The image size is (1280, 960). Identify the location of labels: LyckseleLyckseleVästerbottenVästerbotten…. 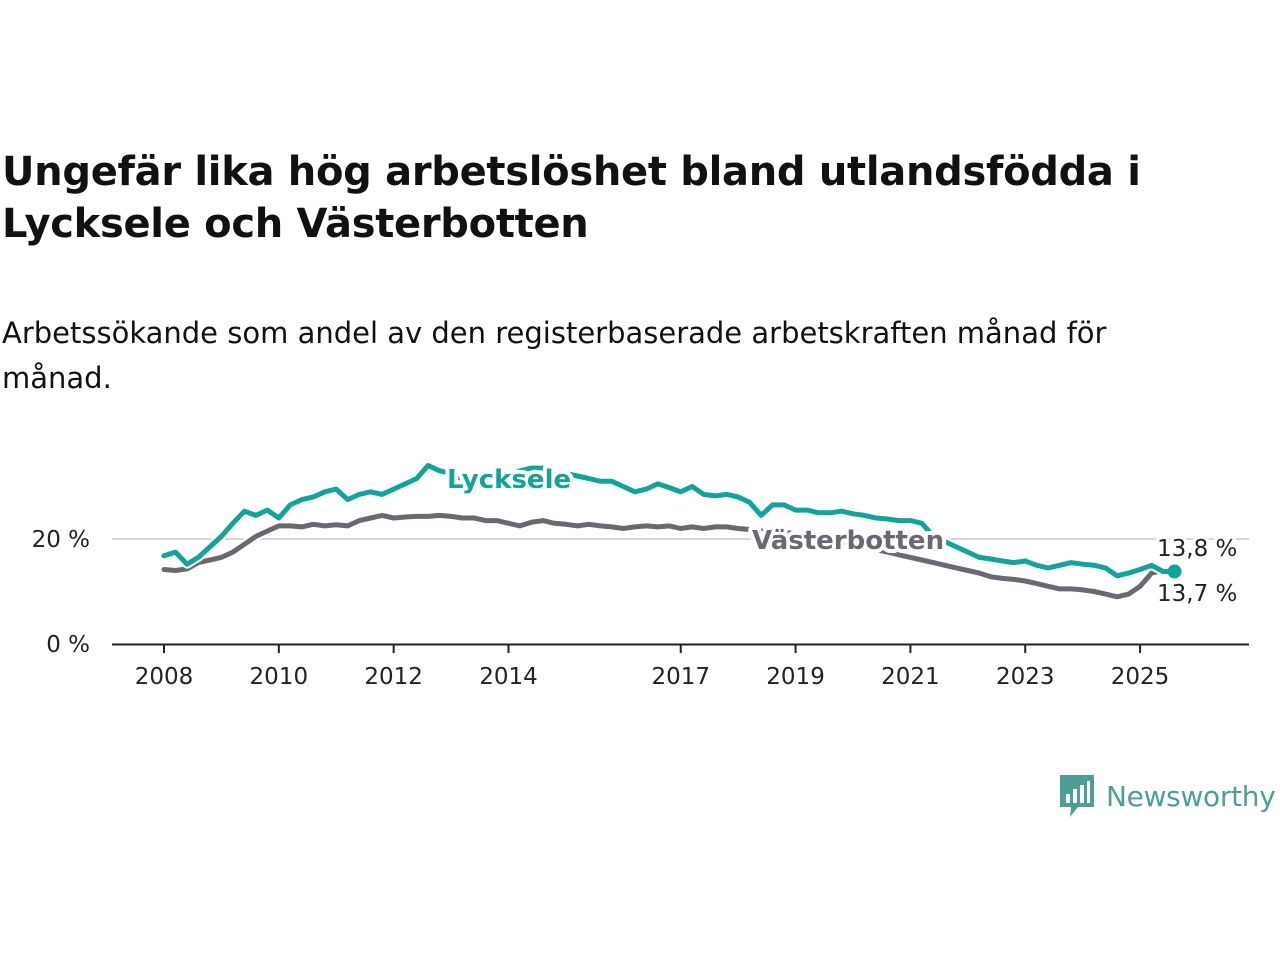
(842, 536).